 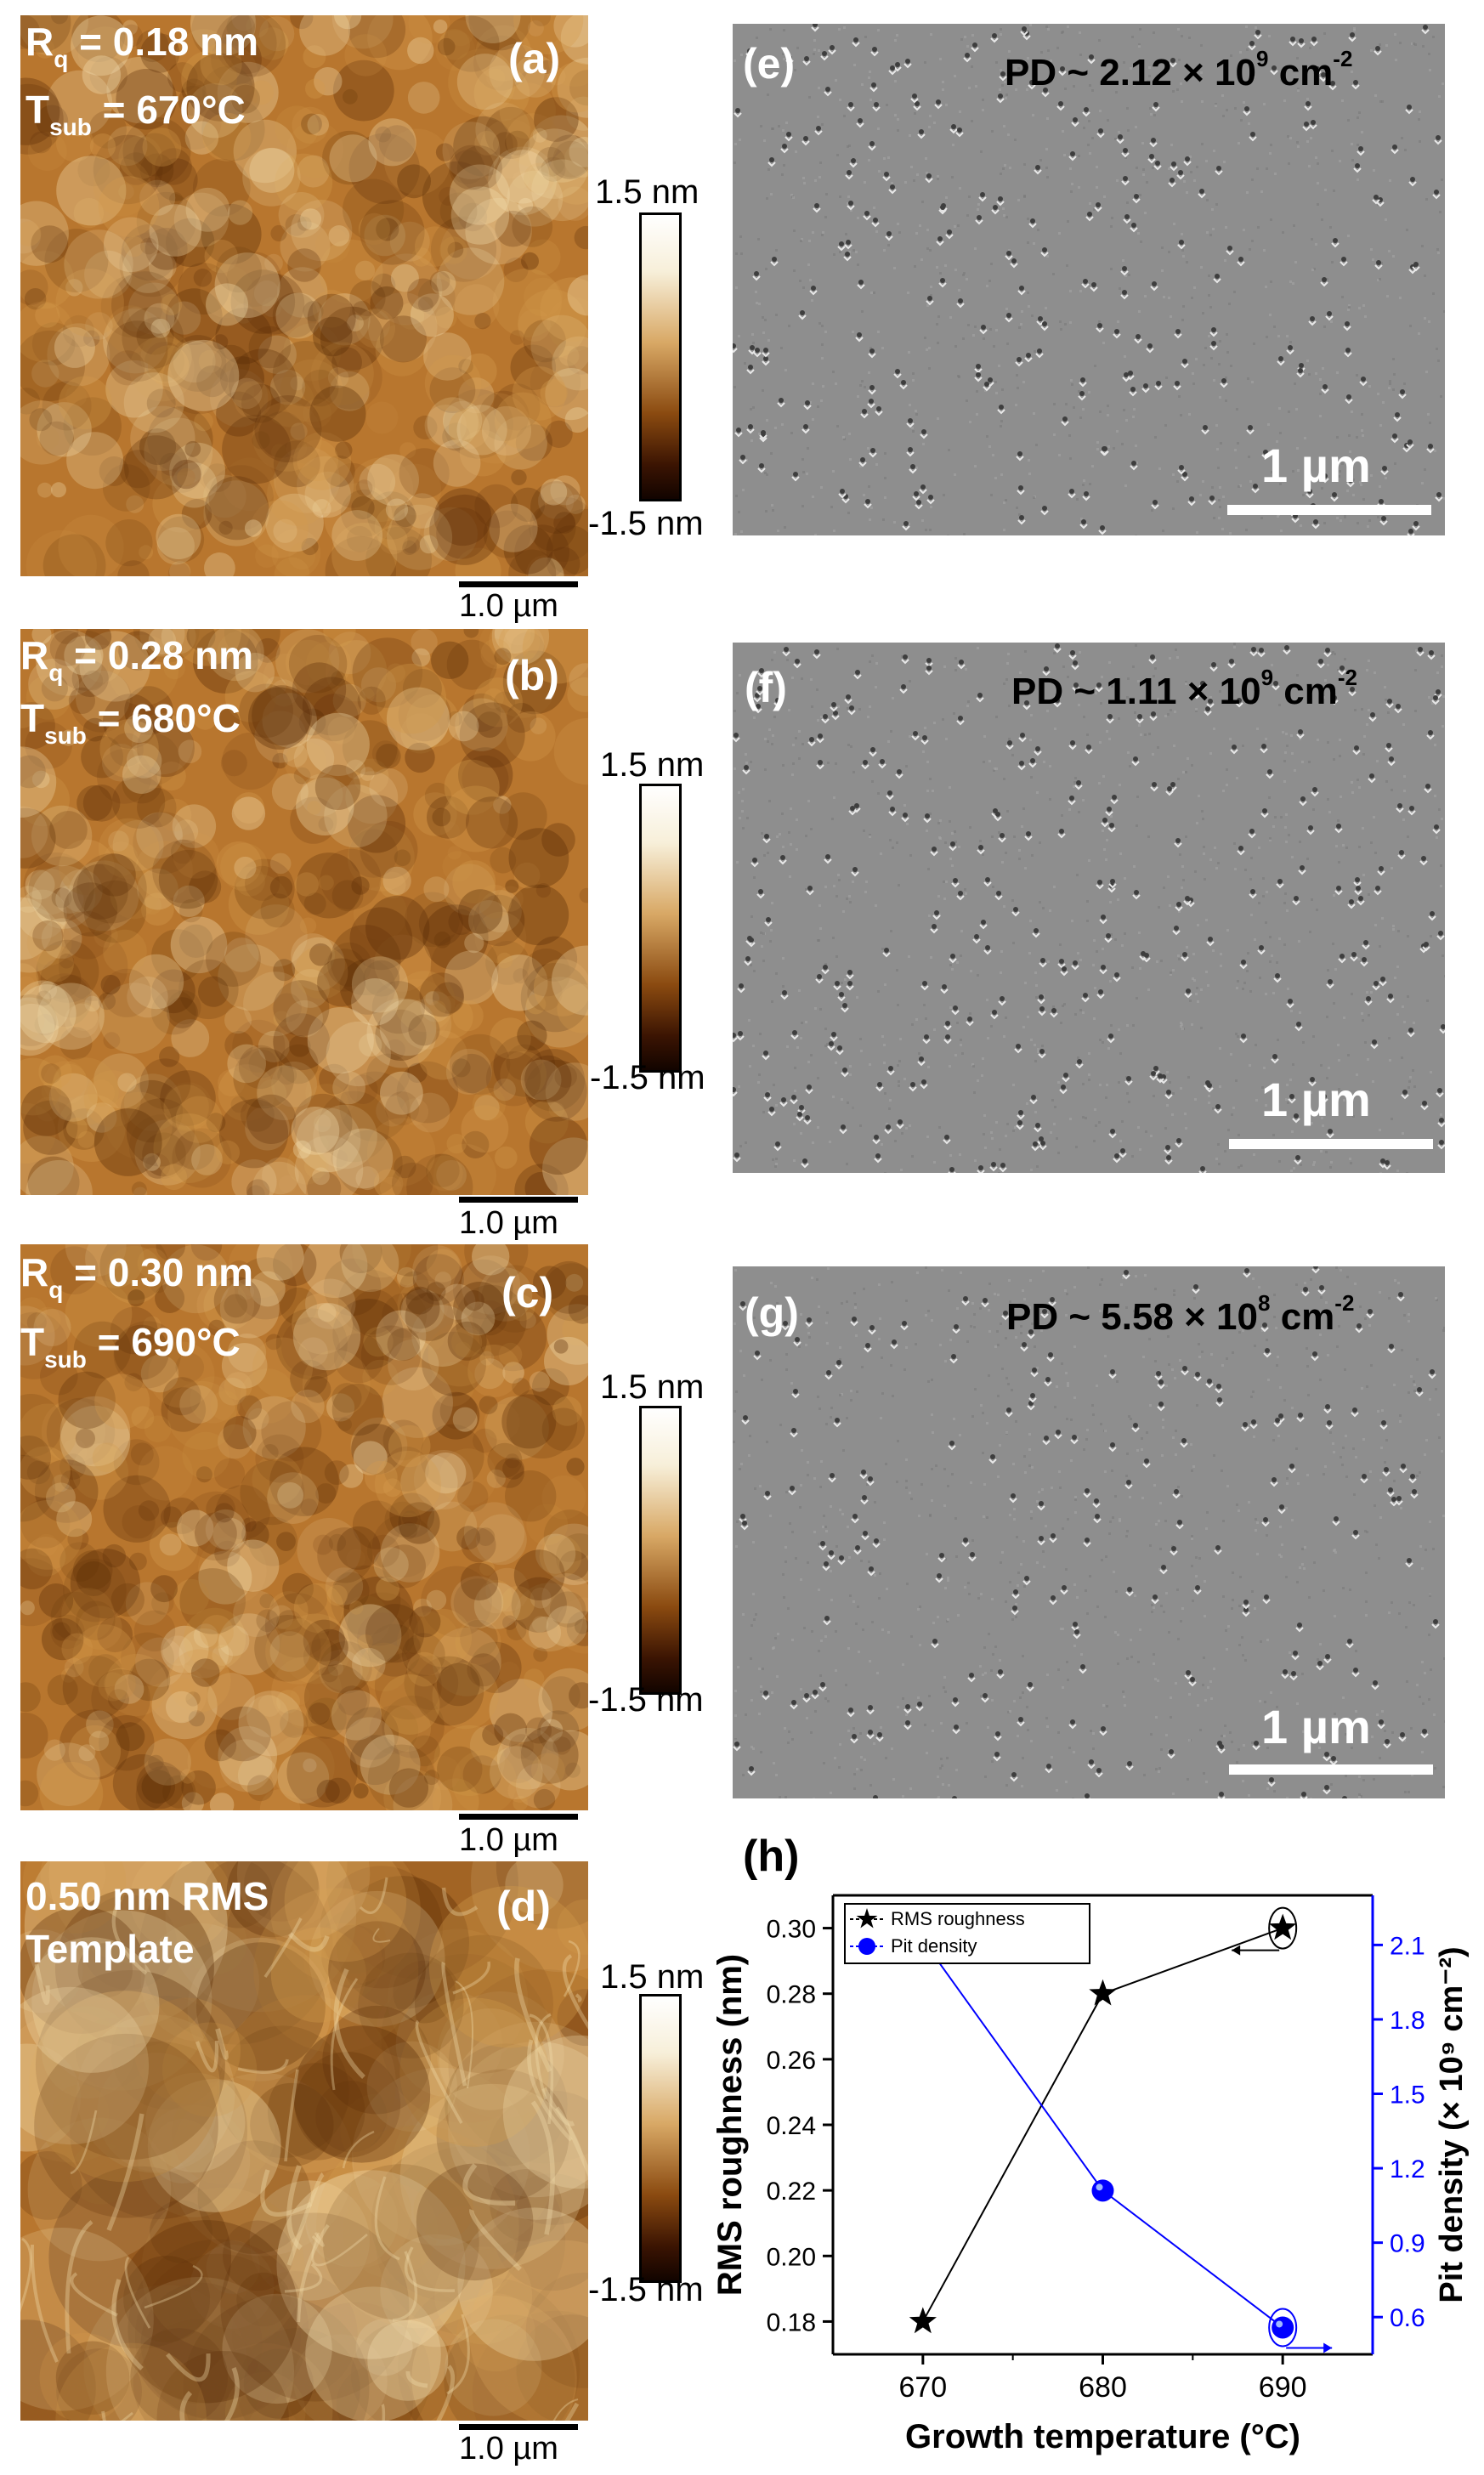 What do you see at coordinates (791, 2192) in the screenshot?
I see `y-left-tick-label: 0.22` at bounding box center [791, 2192].